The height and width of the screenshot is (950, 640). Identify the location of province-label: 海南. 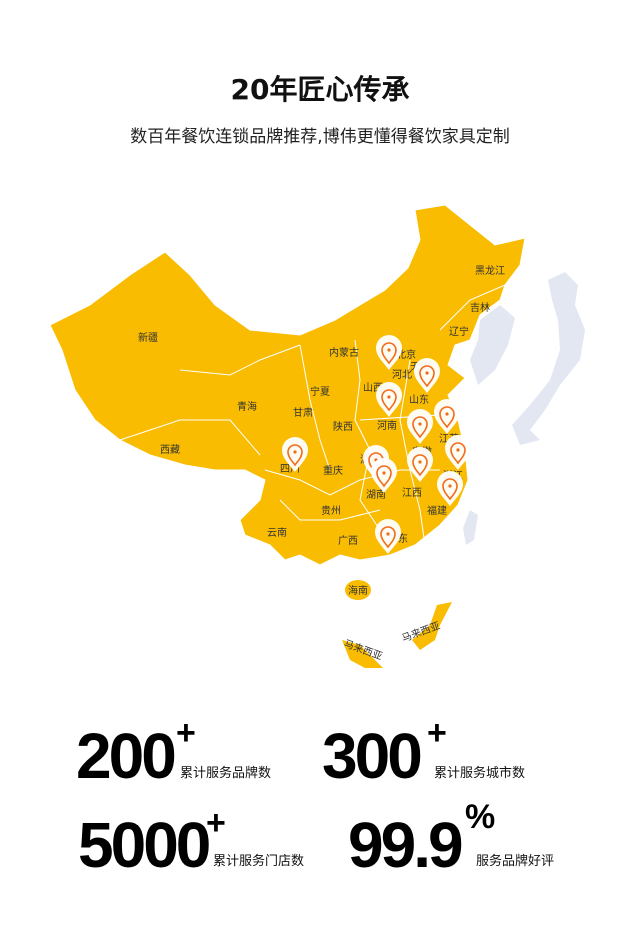
(358, 590).